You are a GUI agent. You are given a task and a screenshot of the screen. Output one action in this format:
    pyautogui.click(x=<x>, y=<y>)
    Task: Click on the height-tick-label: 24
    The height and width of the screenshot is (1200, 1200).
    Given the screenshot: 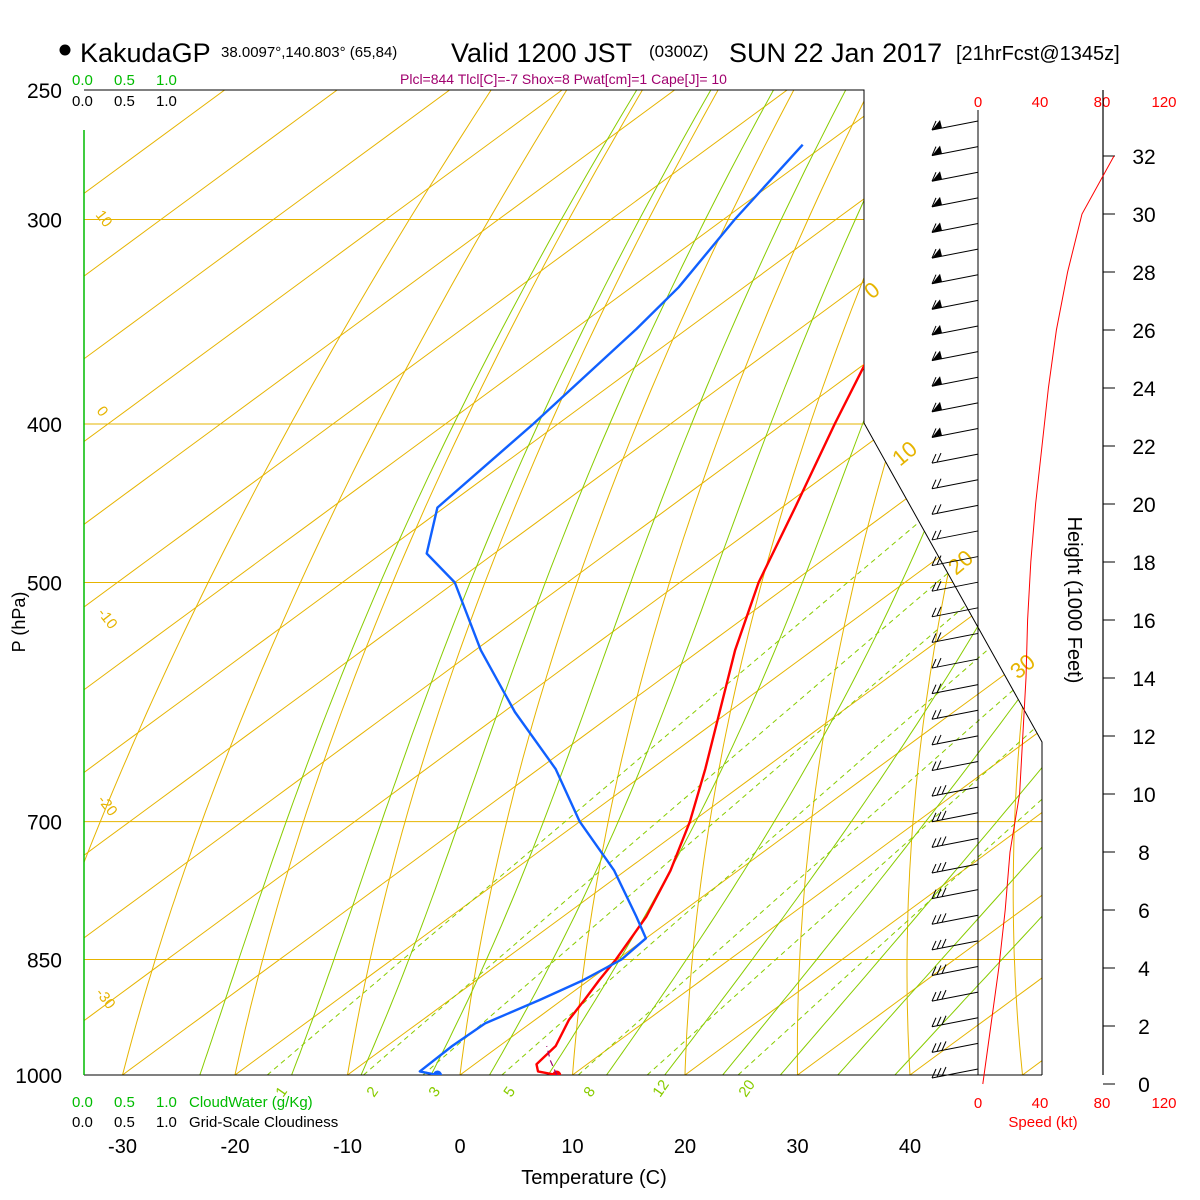 What is the action you would take?
    pyautogui.click(x=1144, y=389)
    